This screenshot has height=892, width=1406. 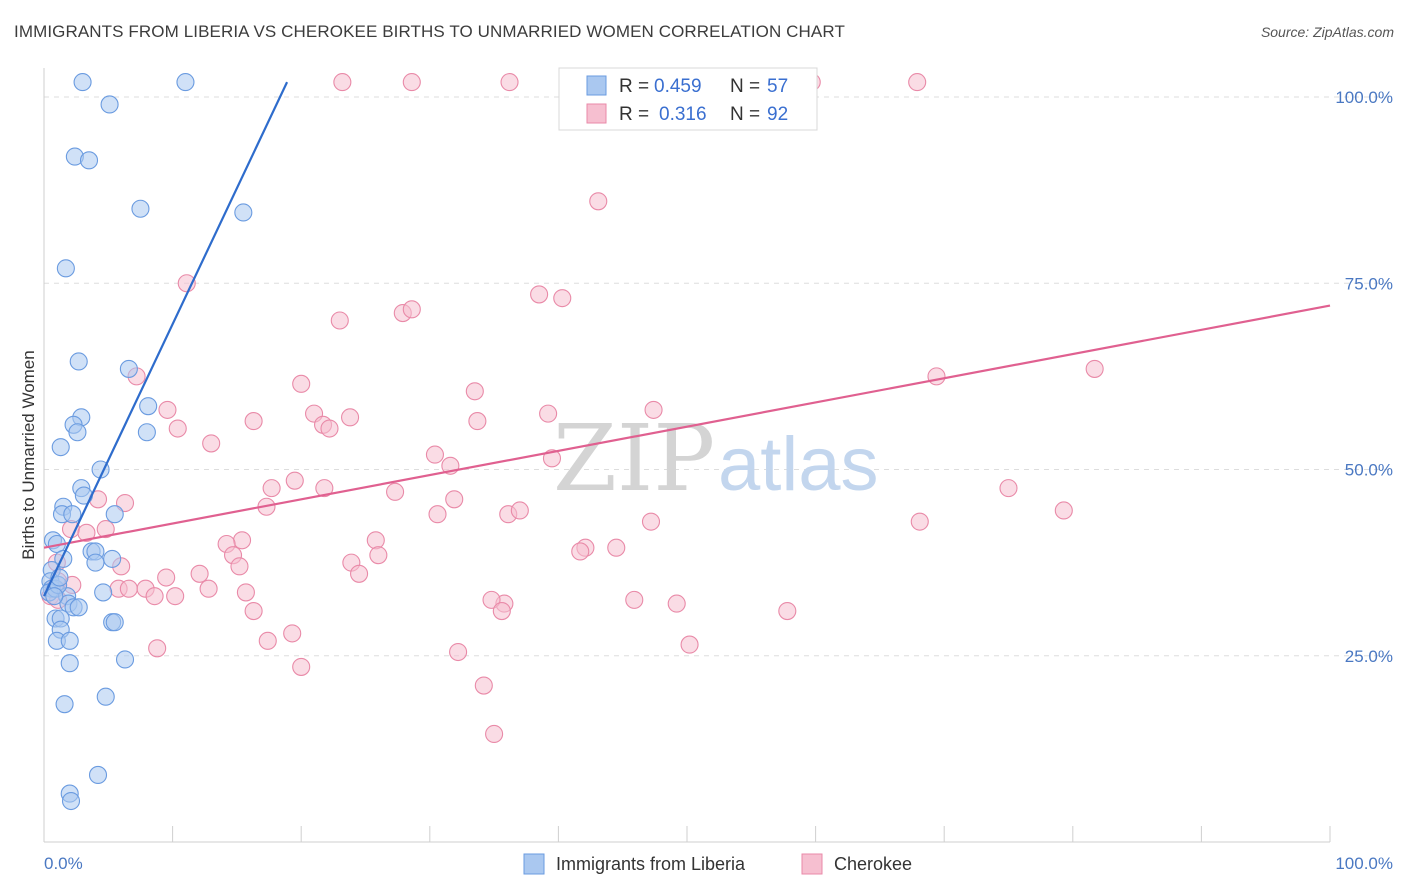 I want to click on legend-n-label-2: N =, so click(x=745, y=114).